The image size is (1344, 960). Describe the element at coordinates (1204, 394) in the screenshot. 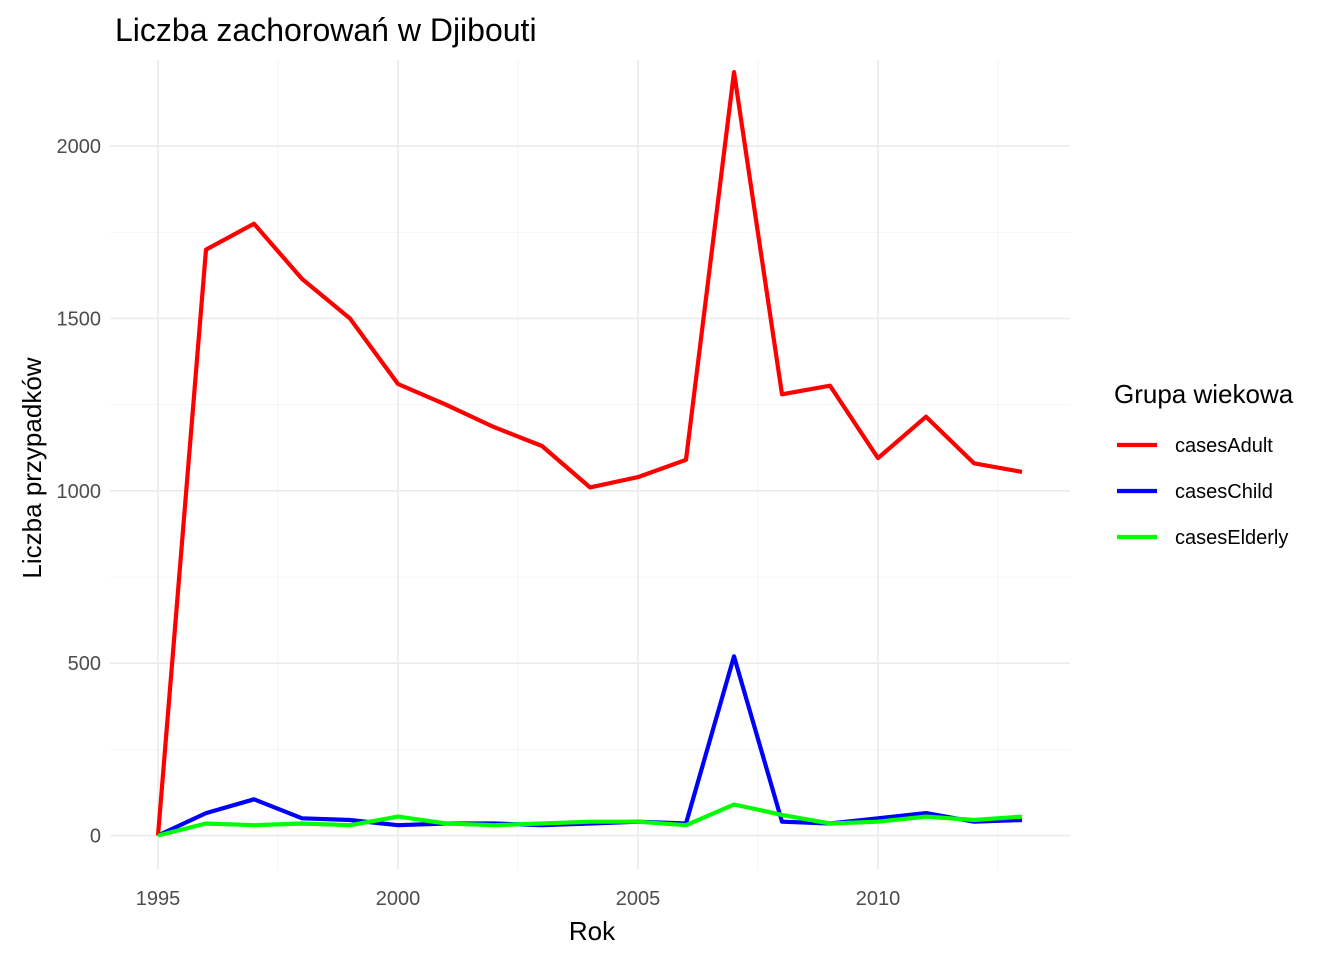

I see `legend-title: Grupa wiekowa` at that location.